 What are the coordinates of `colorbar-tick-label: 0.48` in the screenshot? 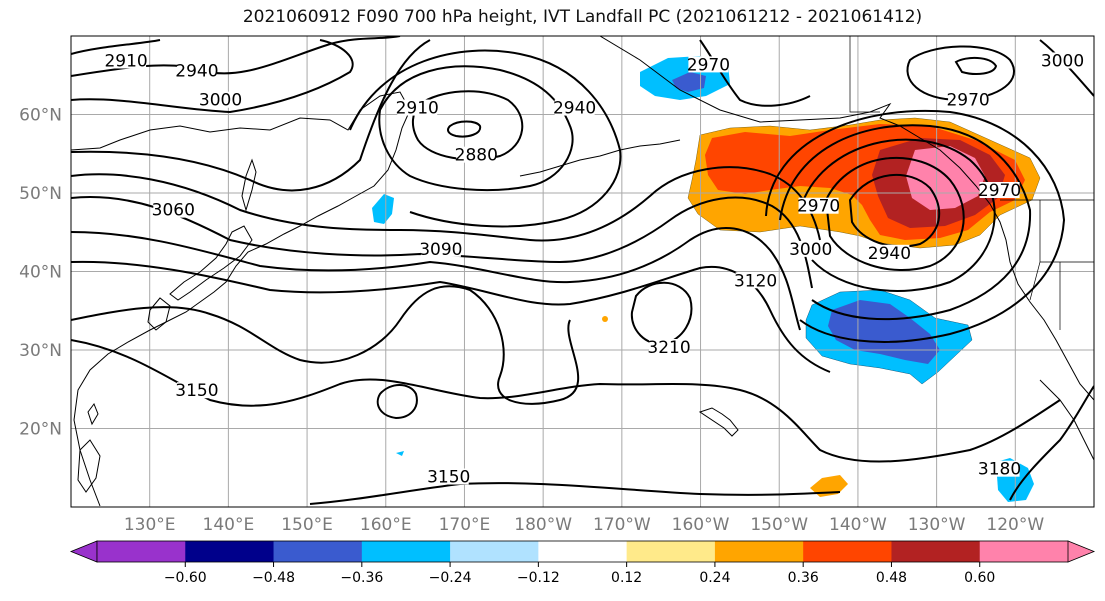 It's located at (891, 578).